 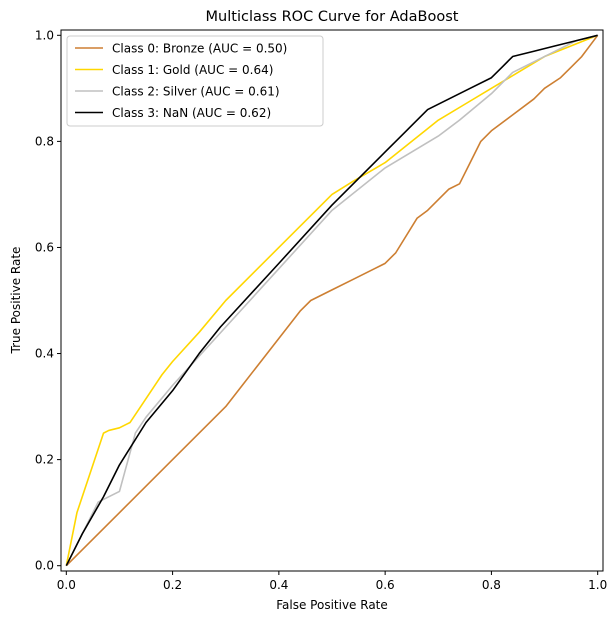 I want to click on x-tick-label: 0.8, so click(x=491, y=585).